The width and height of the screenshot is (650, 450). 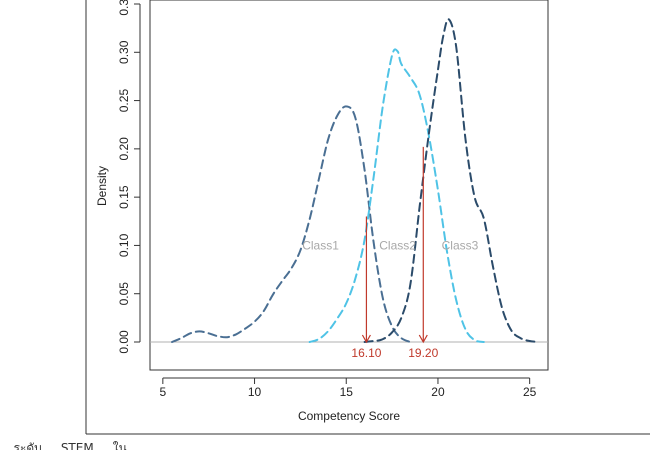 What do you see at coordinates (366, 353) in the screenshot?
I see `threshold-label: 16.10` at bounding box center [366, 353].